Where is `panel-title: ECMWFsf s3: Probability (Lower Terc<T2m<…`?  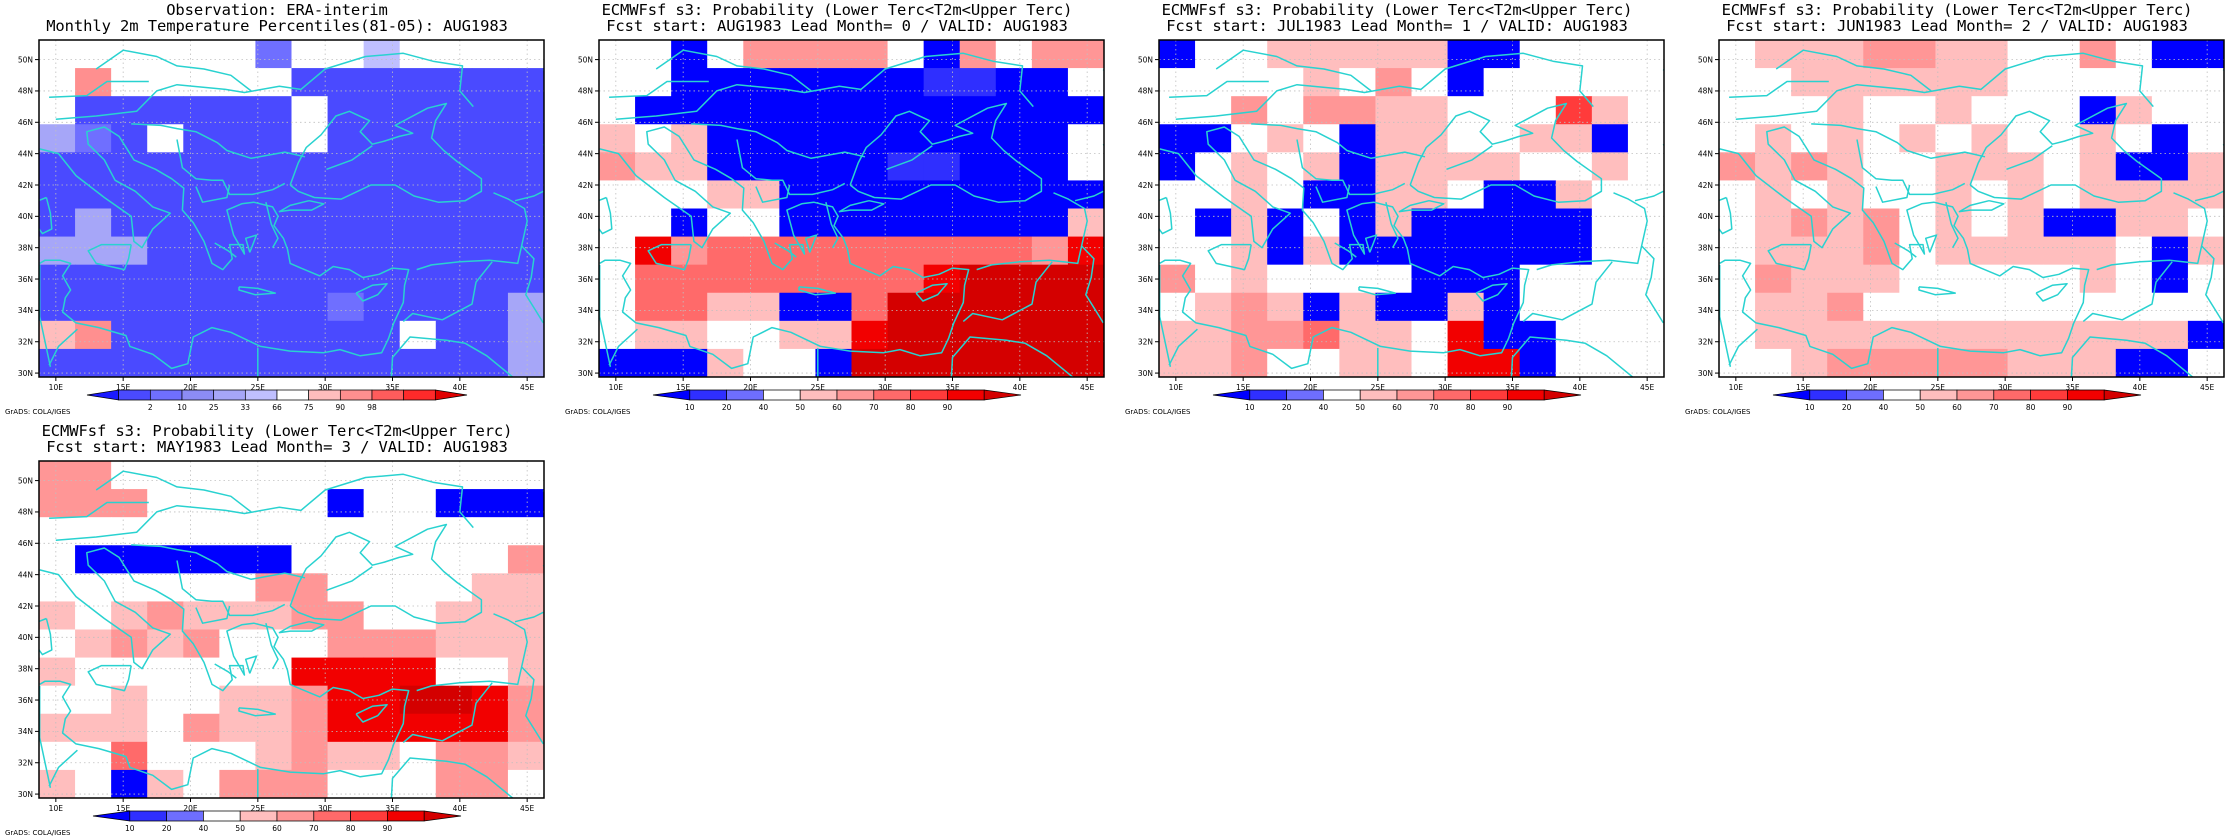 panel-title: ECMWFsf s3: Probability (Lower Terc<T2m<… is located at coordinates (837, 18).